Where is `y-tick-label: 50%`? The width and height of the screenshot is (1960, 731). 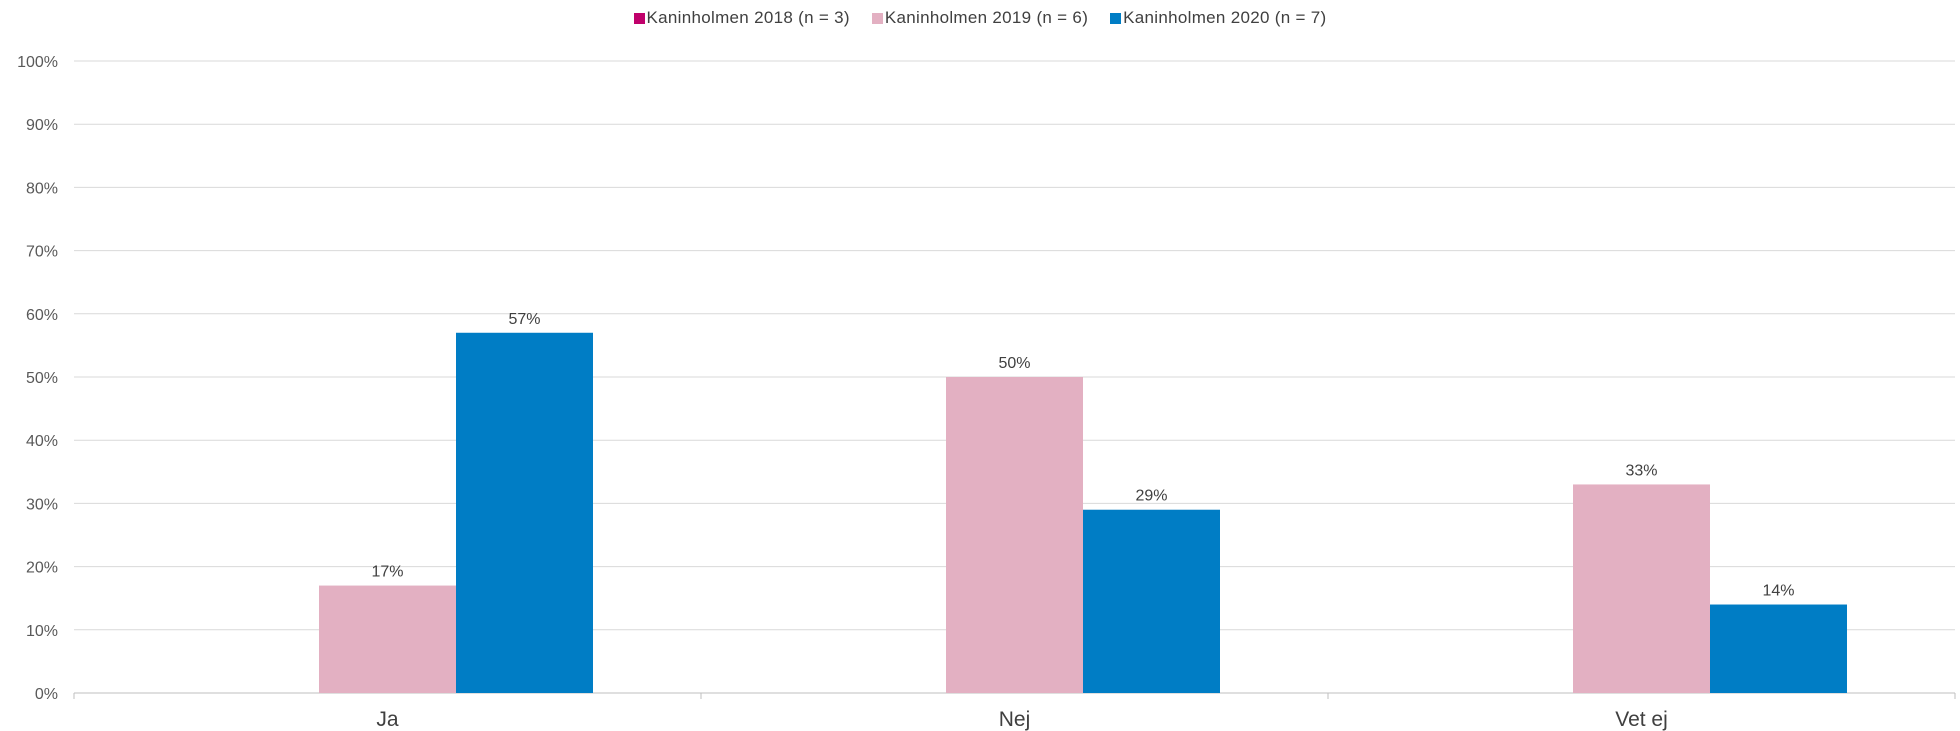
y-tick-label: 50% is located at coordinates (42, 378).